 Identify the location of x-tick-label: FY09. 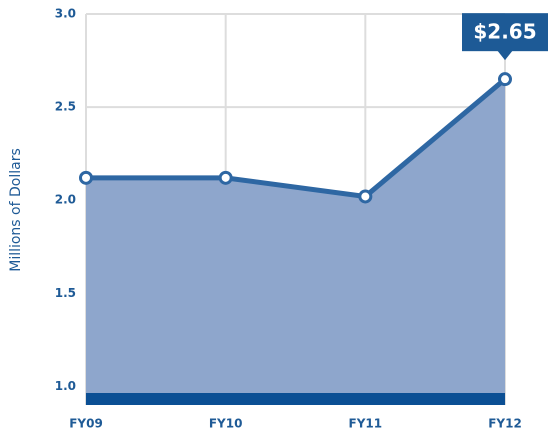
(86, 424).